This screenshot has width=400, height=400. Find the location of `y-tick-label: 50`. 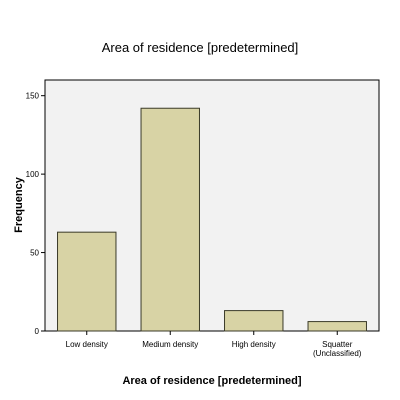

y-tick-label: 50 is located at coordinates (34, 253).